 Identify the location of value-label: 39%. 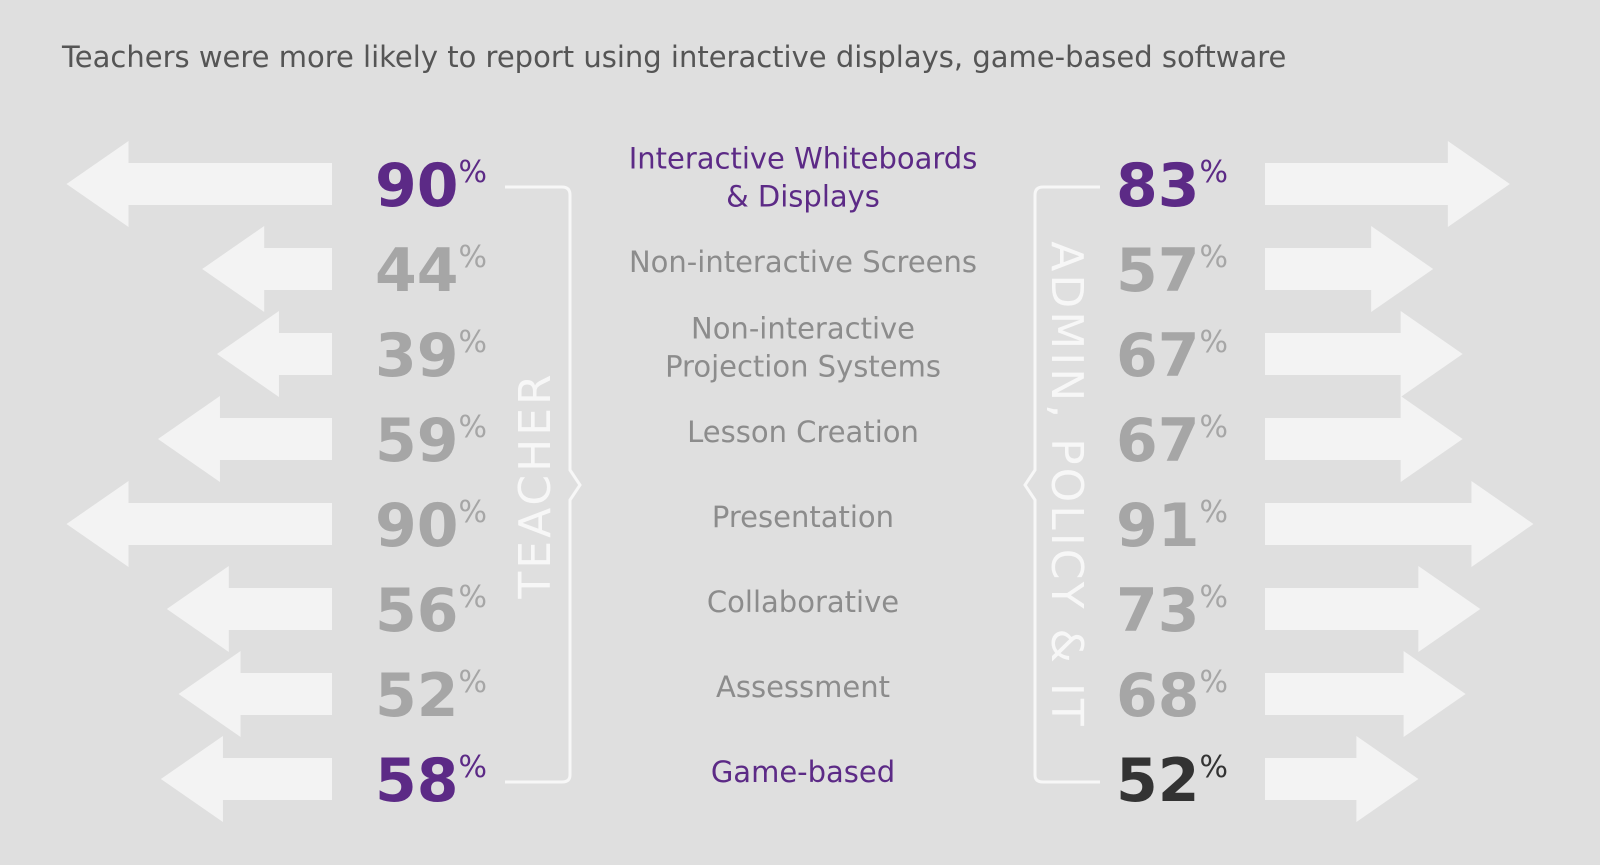
(431, 356).